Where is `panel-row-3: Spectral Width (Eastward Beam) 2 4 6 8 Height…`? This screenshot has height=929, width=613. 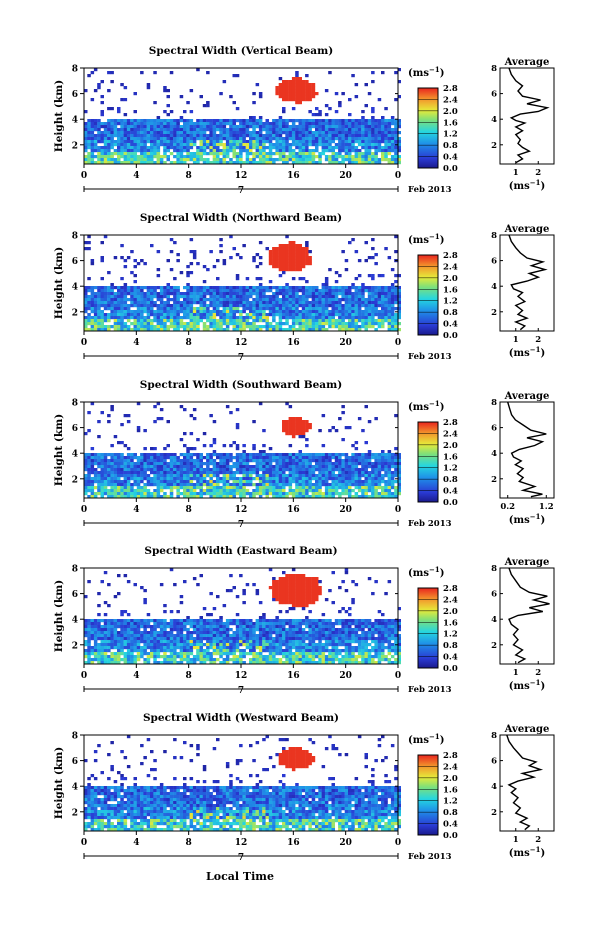
panel-row-3: Spectral Width (Eastward Beam) 2 4 6 8 Height… is located at coordinates (304, 620).